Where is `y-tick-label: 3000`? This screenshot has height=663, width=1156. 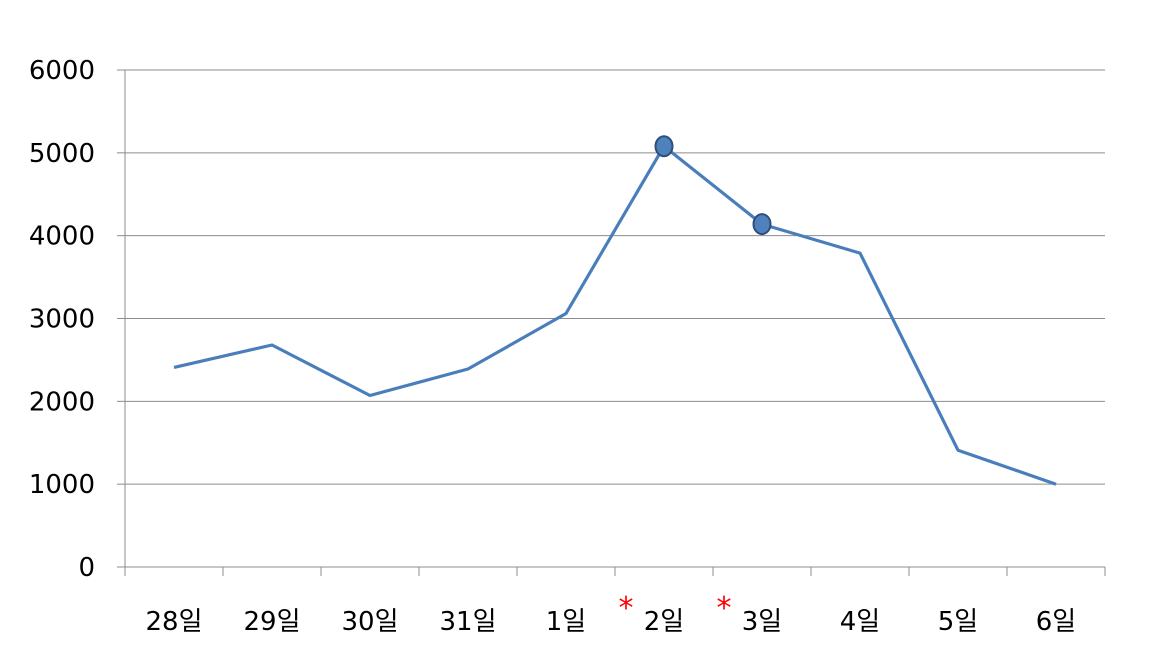
y-tick-label: 3000 is located at coordinates (62, 320).